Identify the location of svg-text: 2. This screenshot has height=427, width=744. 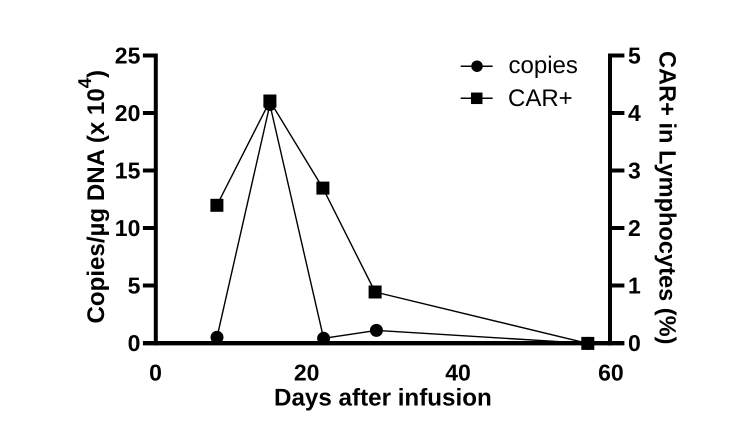
(634, 228).